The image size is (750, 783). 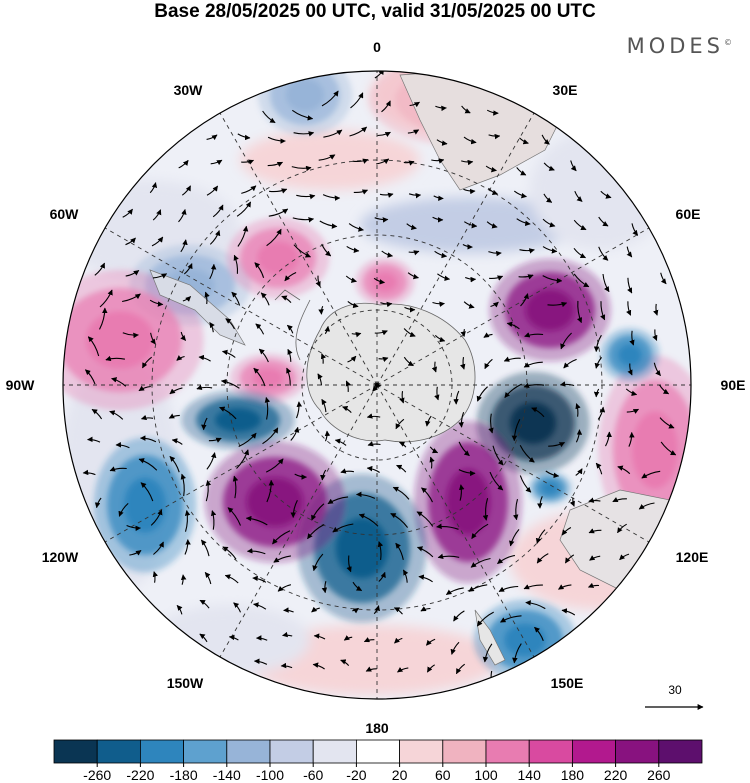 I want to click on south-pole-dot, so click(x=377, y=385).